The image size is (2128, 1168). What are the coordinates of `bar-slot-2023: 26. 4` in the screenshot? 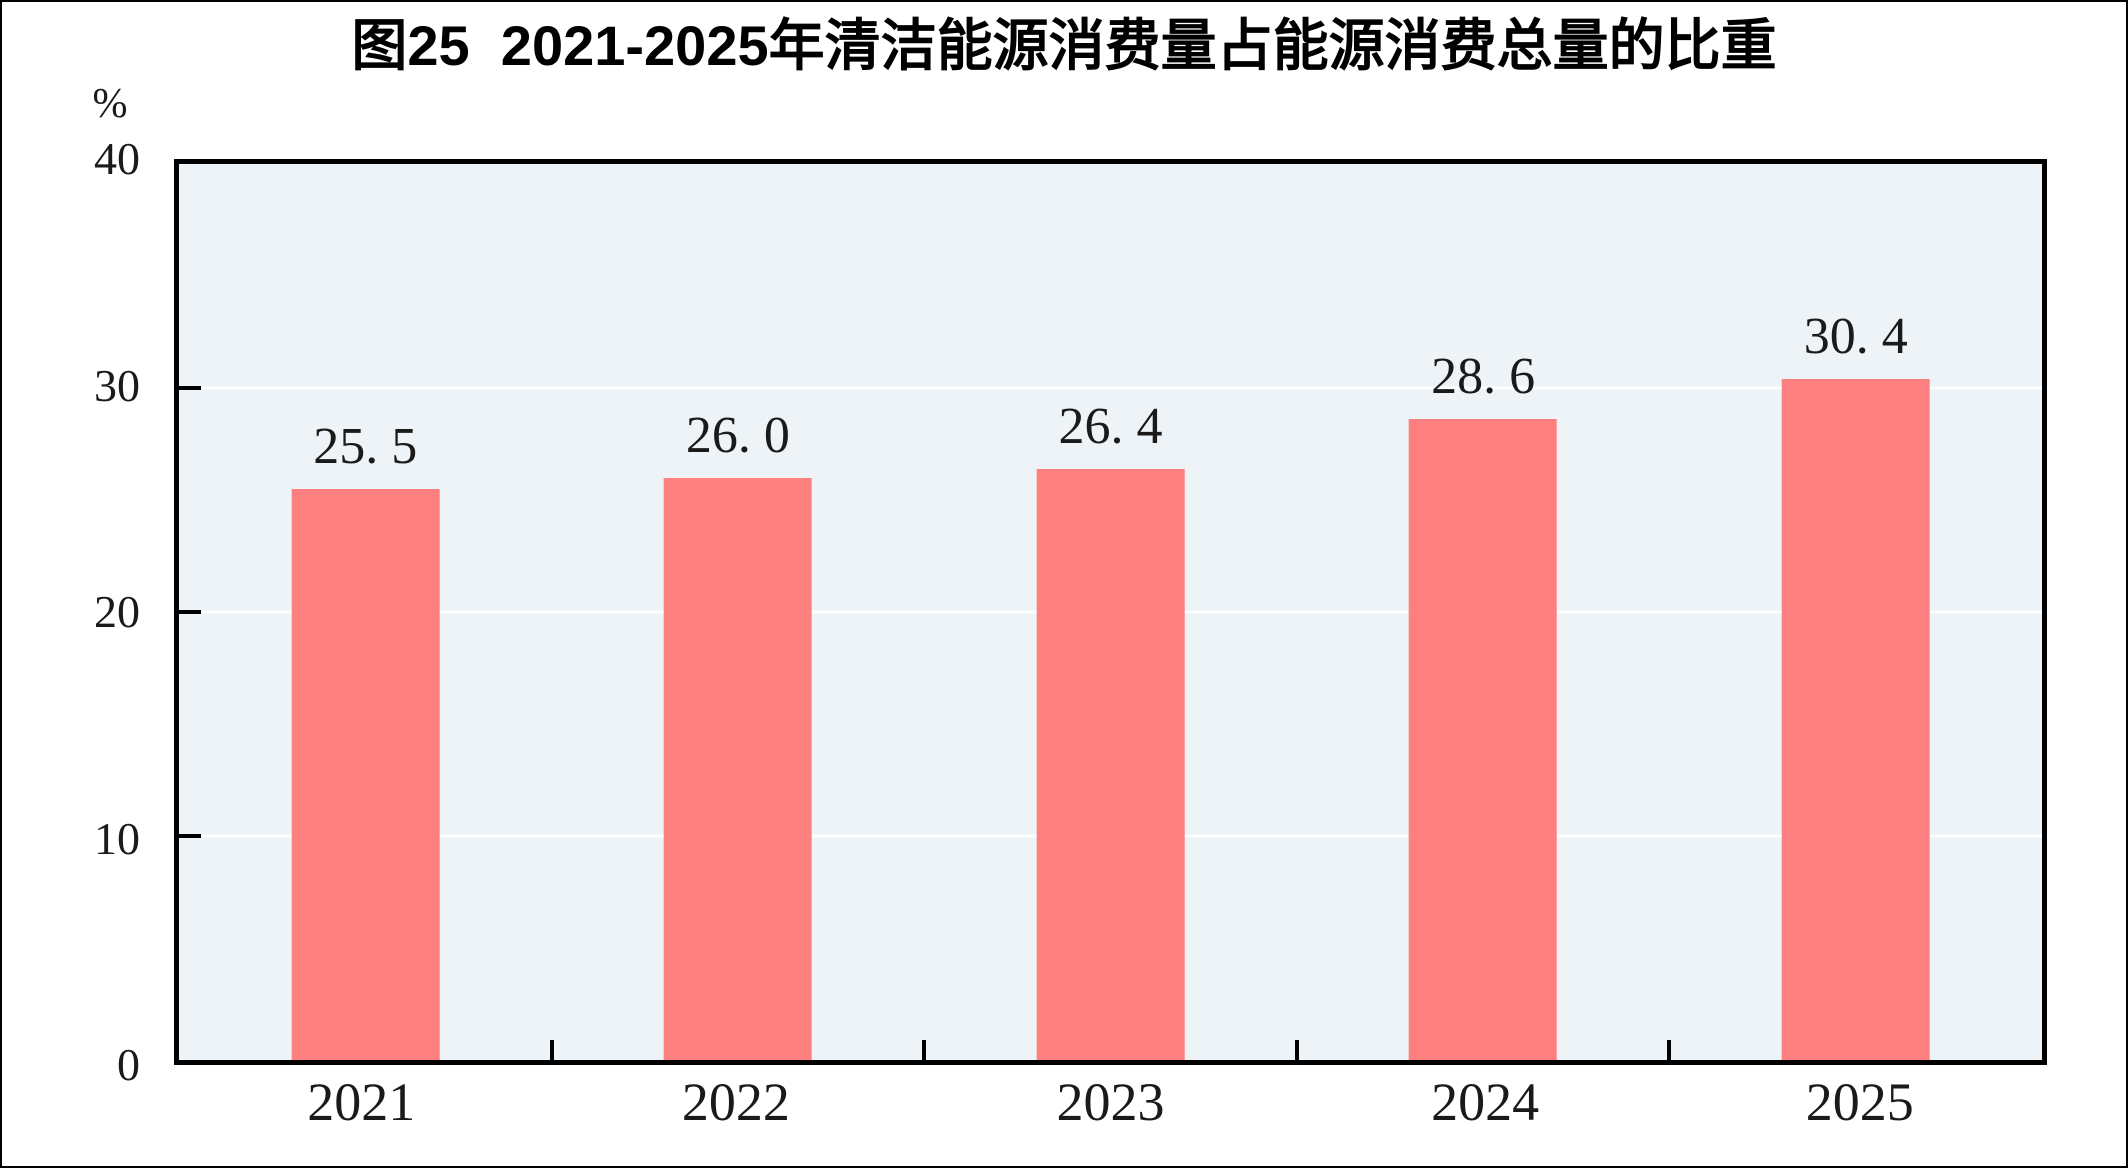 It's located at (1110, 612).